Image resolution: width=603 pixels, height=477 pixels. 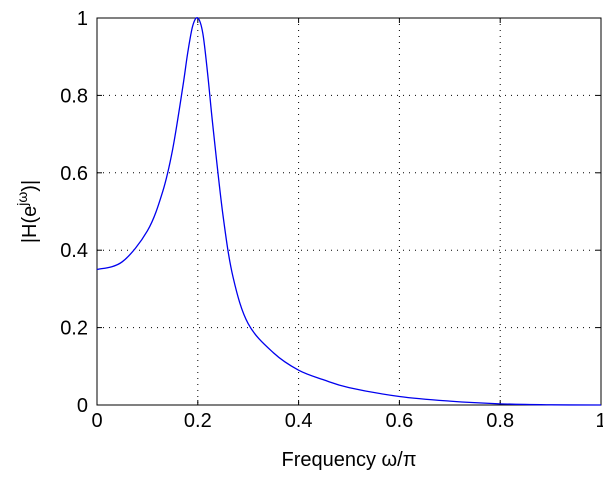 What do you see at coordinates (599, 421) in the screenshot?
I see `x-tick-label: 1` at bounding box center [599, 421].